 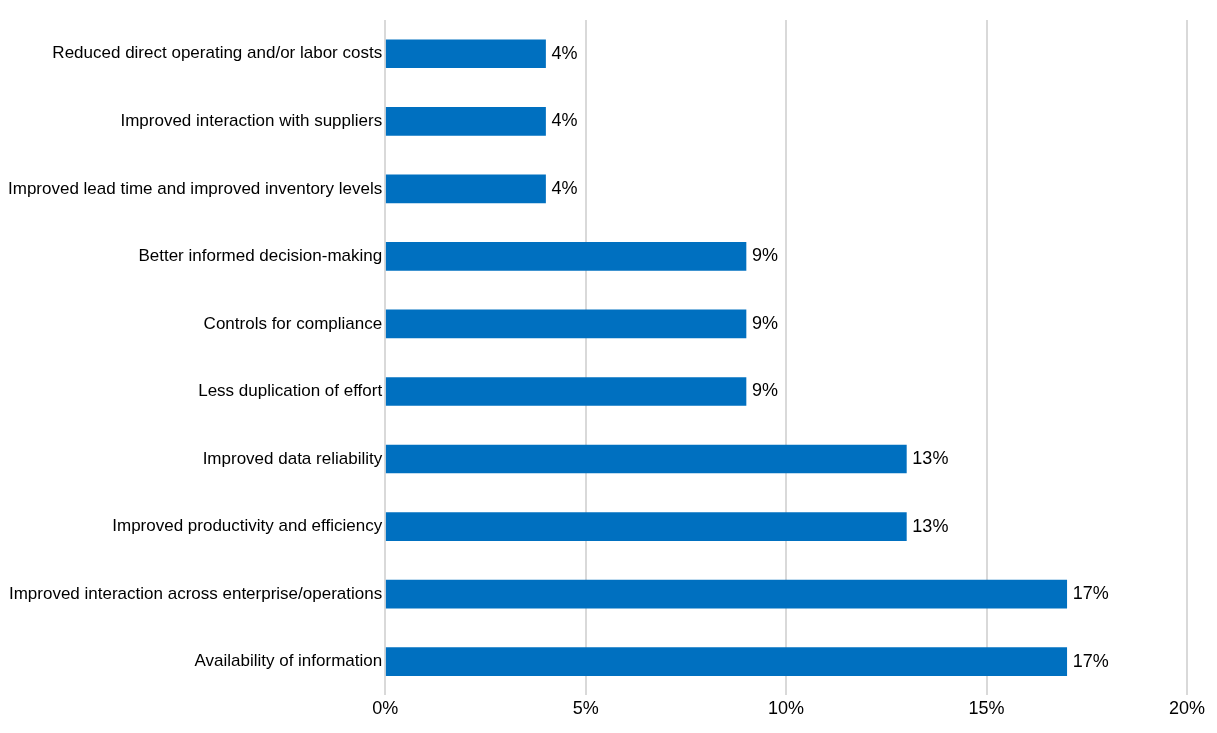 I want to click on x-tick-label: 15%, so click(x=986, y=708).